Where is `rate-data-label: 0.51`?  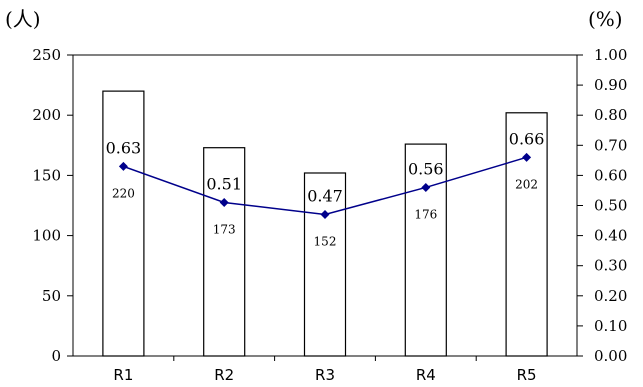
rate-data-label: 0.51 is located at coordinates (224, 183).